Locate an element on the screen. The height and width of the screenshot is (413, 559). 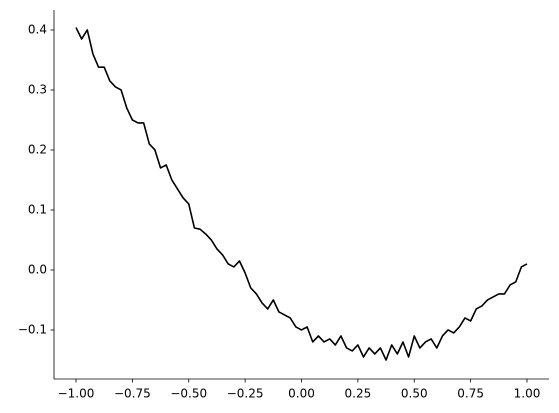
y-tick-label: 0.0 is located at coordinates (37, 269).